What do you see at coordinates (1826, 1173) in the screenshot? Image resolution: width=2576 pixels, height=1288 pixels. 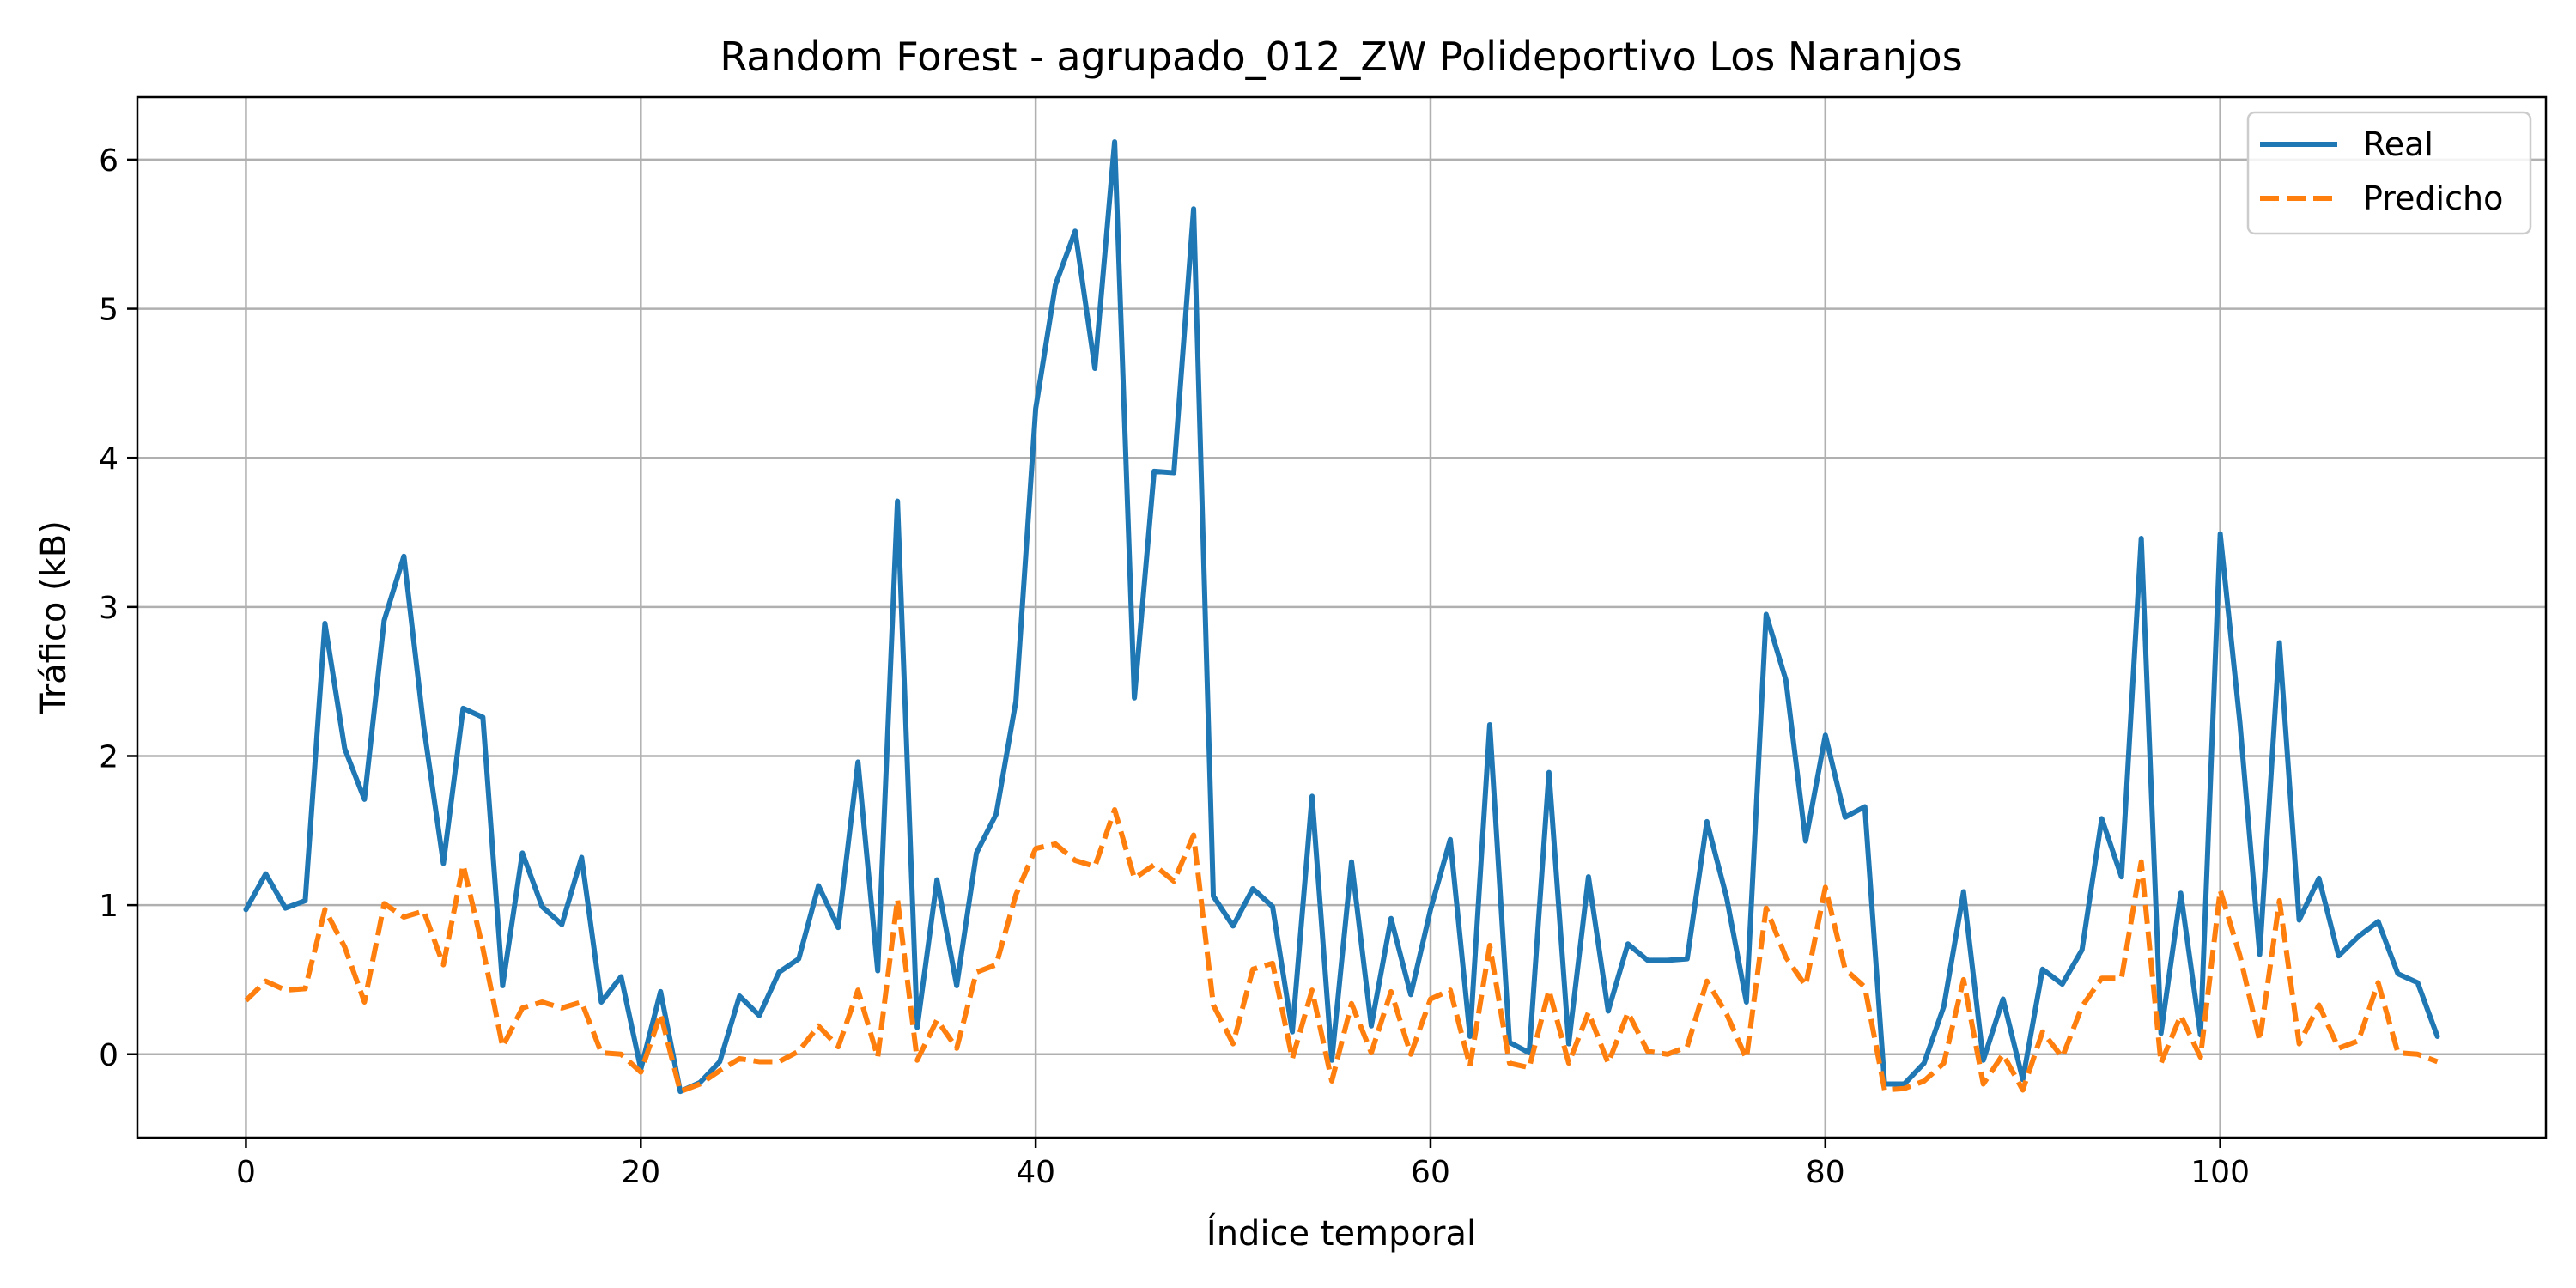 I see `x-tick-label: 80` at bounding box center [1826, 1173].